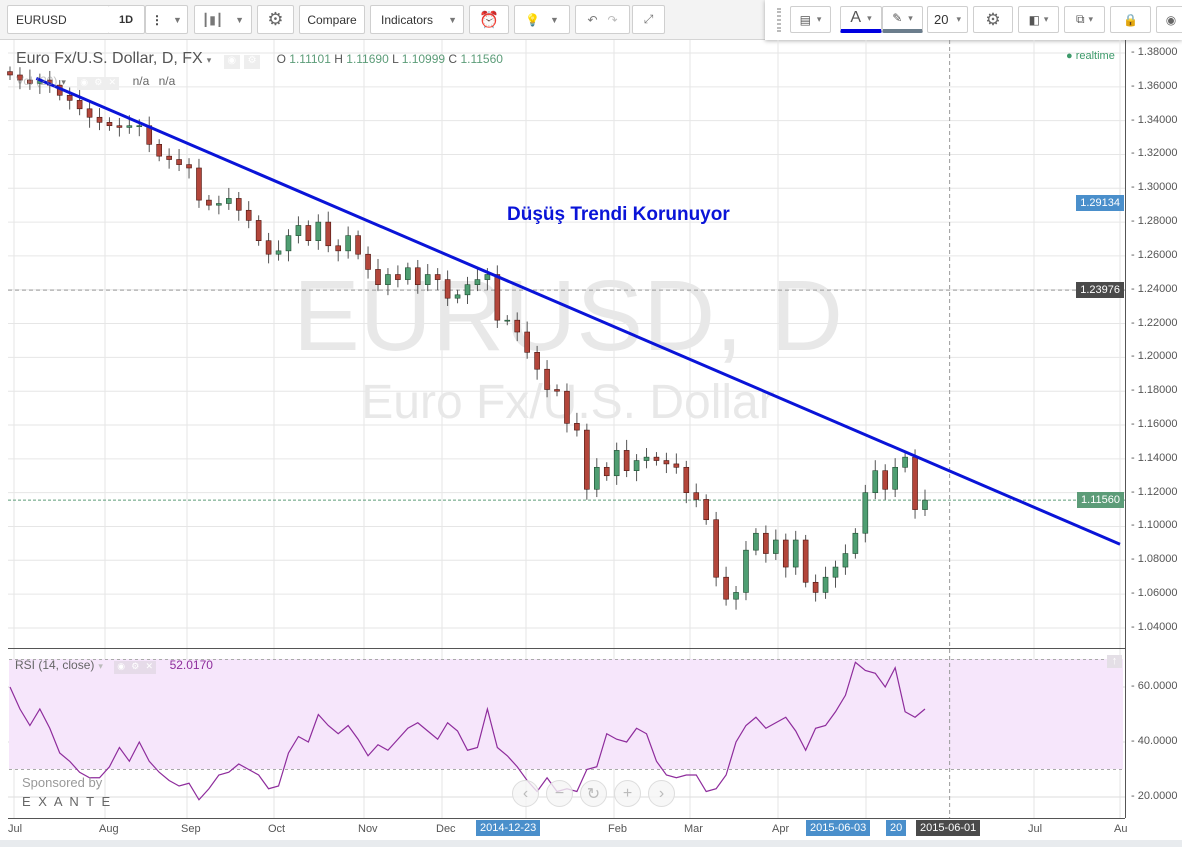 The width and height of the screenshot is (1182, 847). I want to click on redo-icon: ↷, so click(612, 19).